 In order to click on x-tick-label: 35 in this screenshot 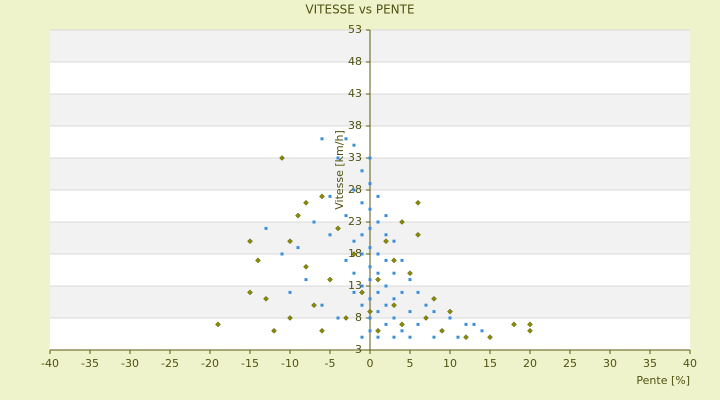, I will do `click(650, 363)`.